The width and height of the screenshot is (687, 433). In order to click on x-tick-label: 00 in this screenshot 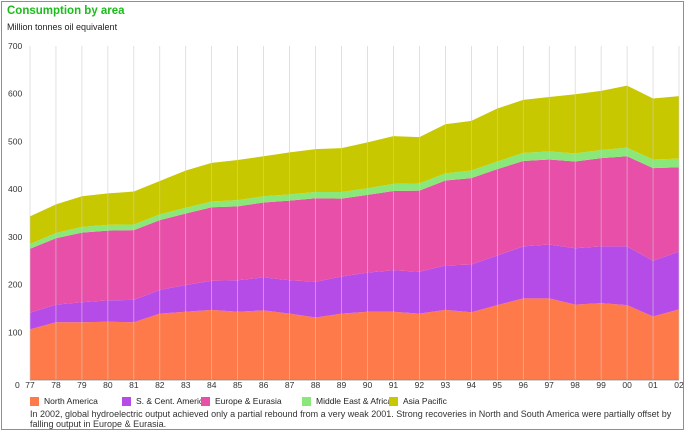, I will do `click(627, 385)`.